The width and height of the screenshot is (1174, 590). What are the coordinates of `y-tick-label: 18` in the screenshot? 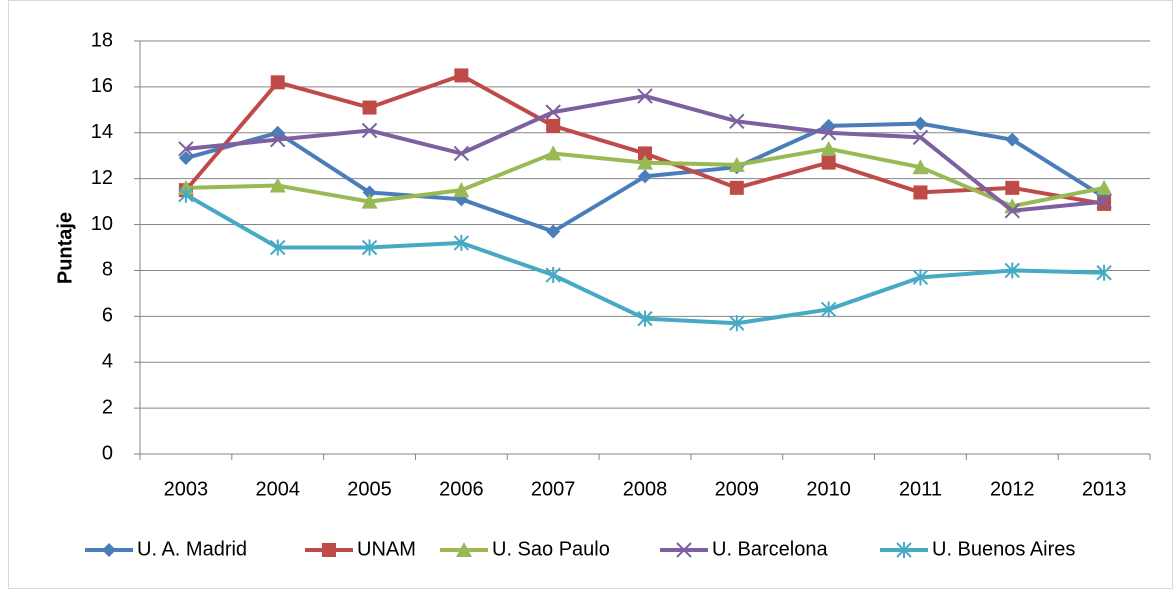 It's located at (102, 40).